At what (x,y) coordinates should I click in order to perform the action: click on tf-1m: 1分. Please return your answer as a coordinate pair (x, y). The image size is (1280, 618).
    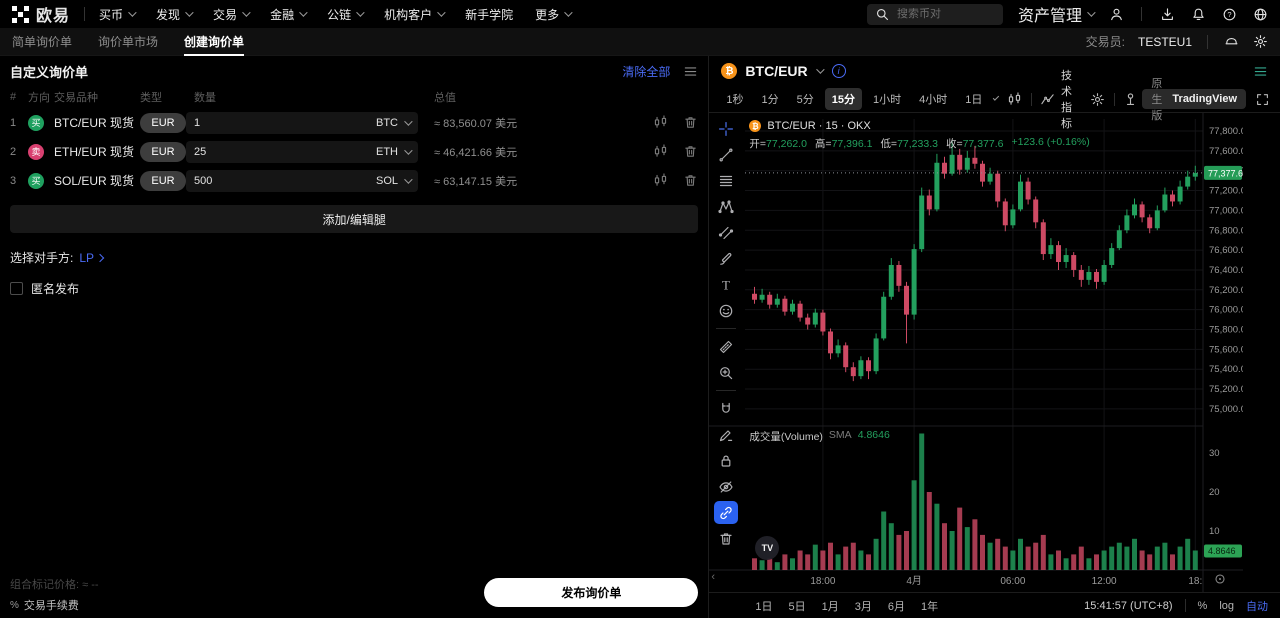
    Looking at the image, I should click on (770, 100).